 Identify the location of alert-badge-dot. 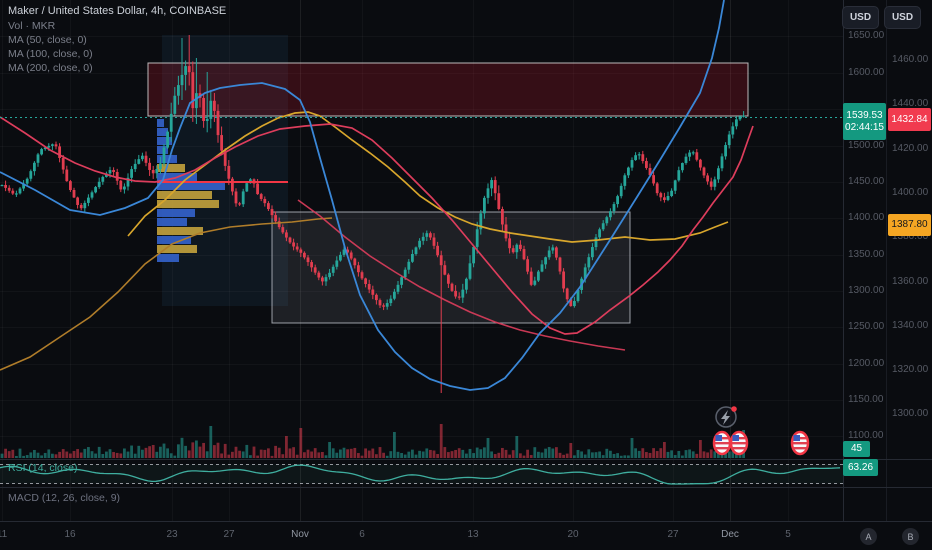
(734, 409).